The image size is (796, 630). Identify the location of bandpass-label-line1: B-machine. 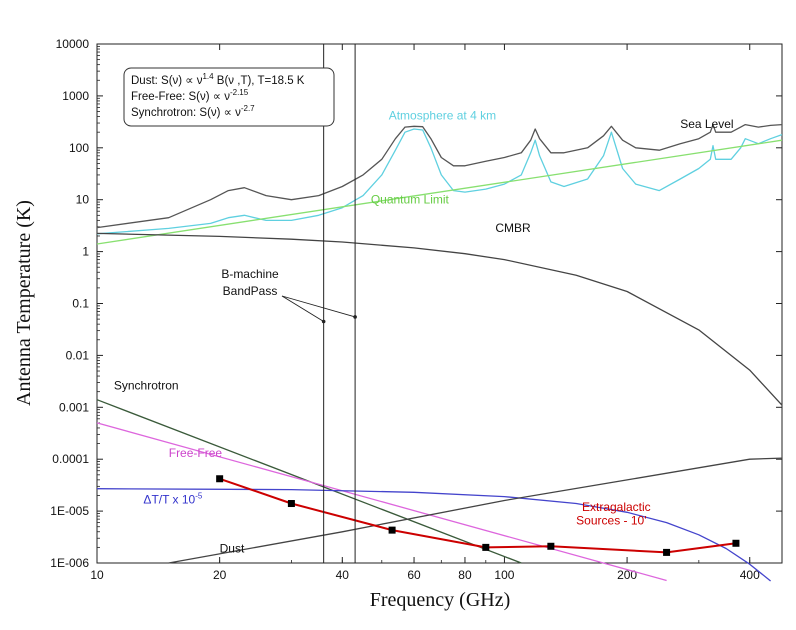
(250, 274).